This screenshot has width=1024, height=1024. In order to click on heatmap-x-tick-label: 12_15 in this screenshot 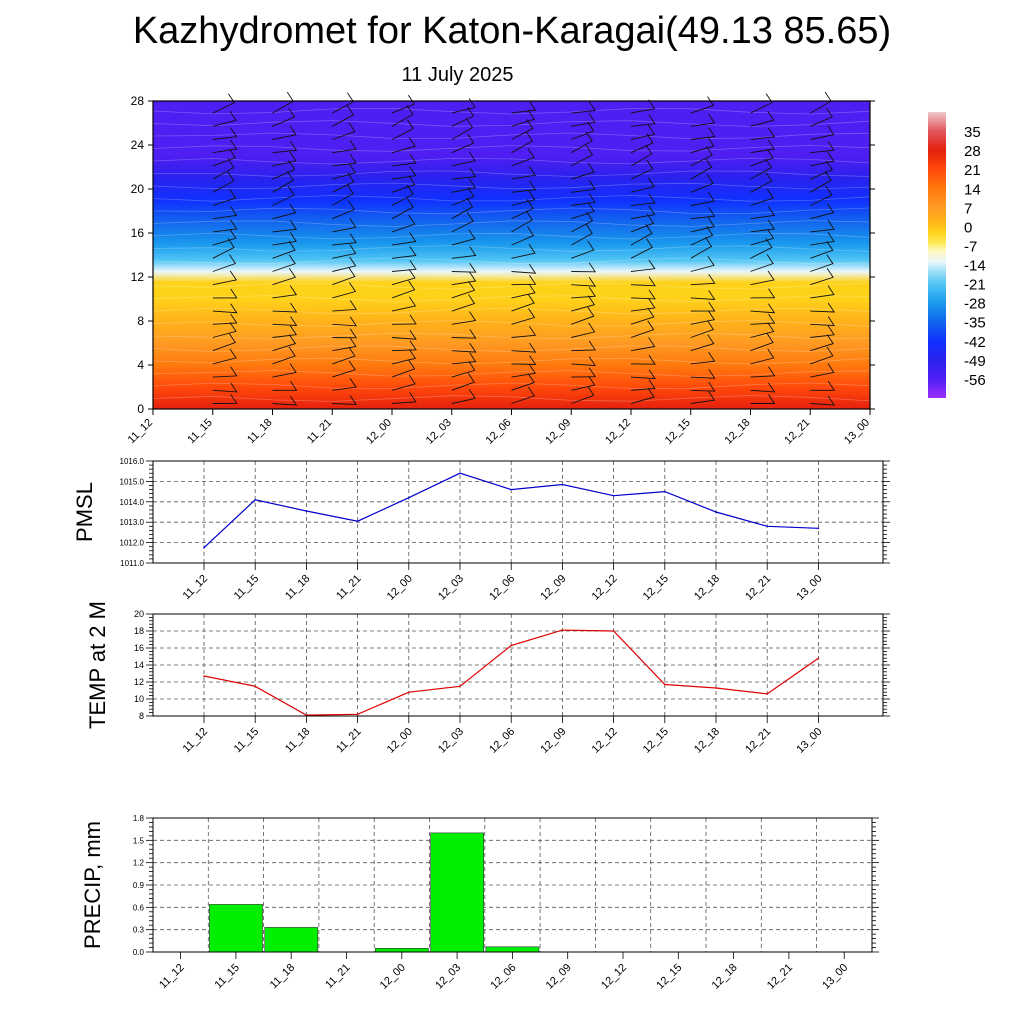, I will do `click(678, 432)`.